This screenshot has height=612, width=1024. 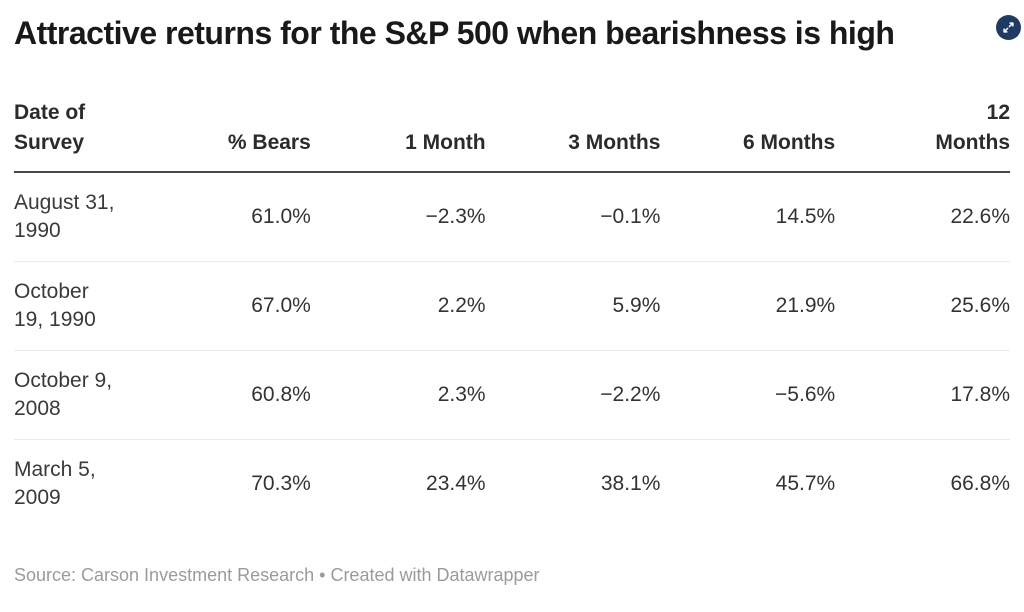 I want to click on cell-pct-bears: 61.0%, so click(x=223, y=217).